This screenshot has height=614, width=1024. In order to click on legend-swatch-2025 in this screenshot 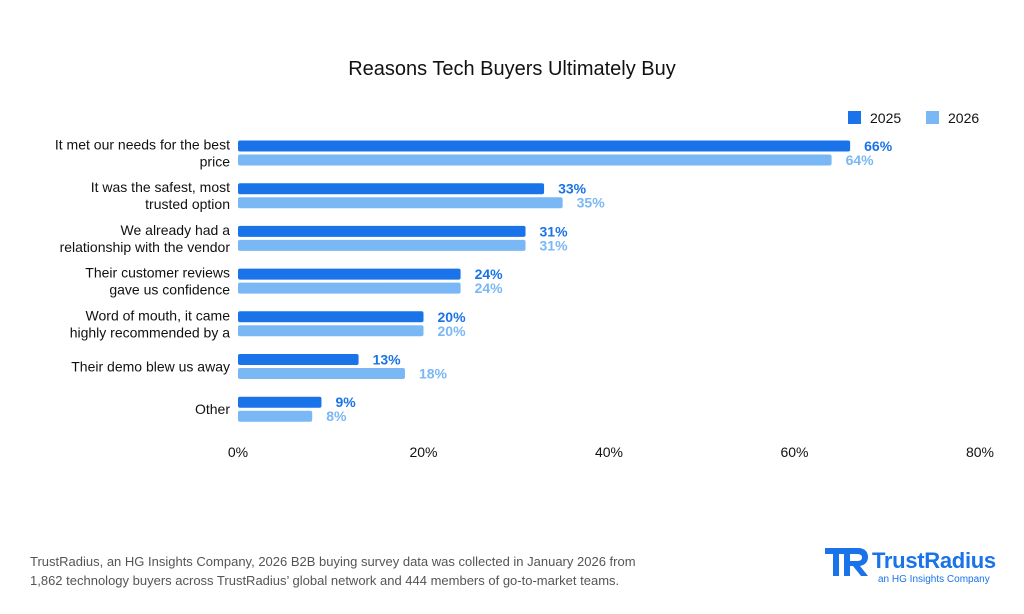, I will do `click(854, 117)`.